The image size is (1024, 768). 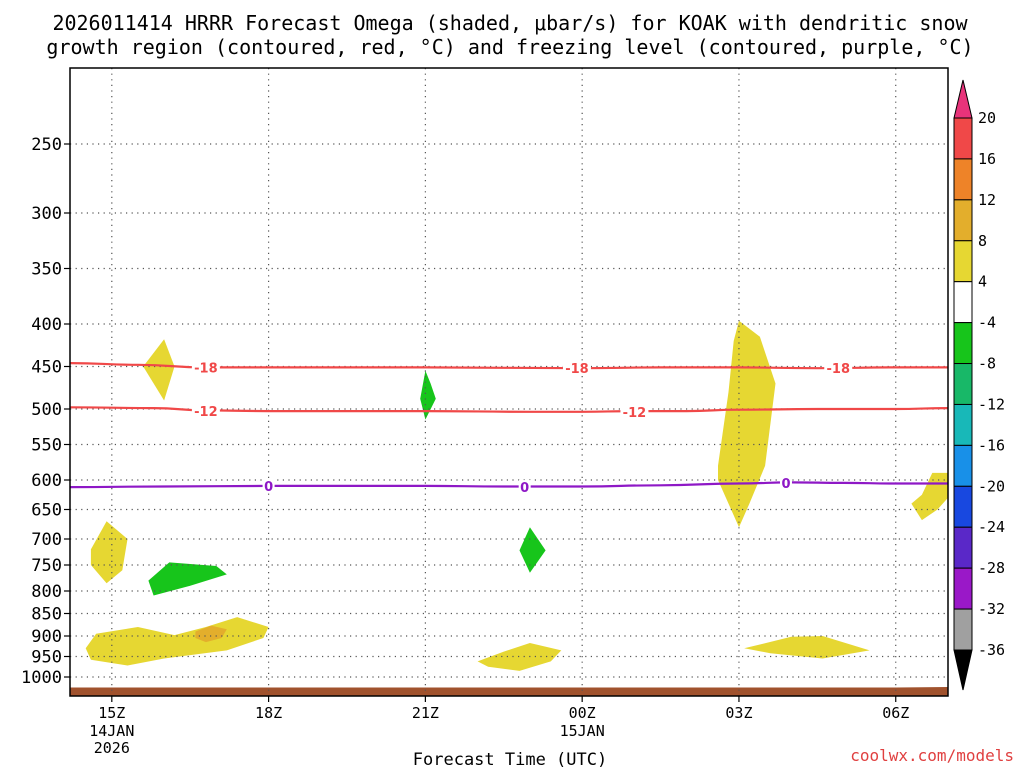 I want to click on y-tick-label: 1000, so click(x=41, y=678).